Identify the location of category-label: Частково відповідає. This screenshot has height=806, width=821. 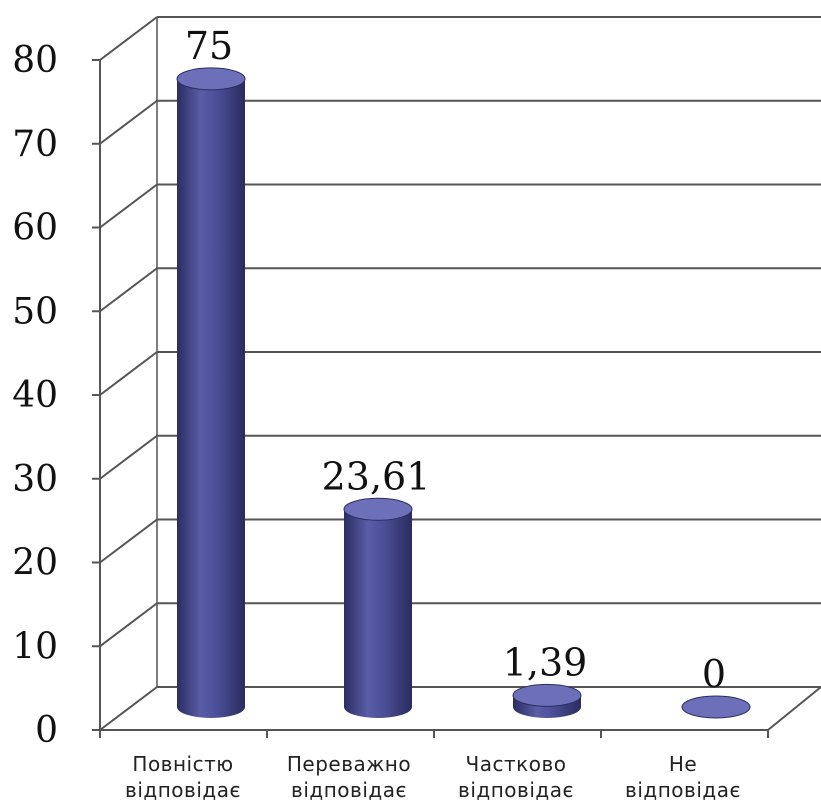
(516, 777).